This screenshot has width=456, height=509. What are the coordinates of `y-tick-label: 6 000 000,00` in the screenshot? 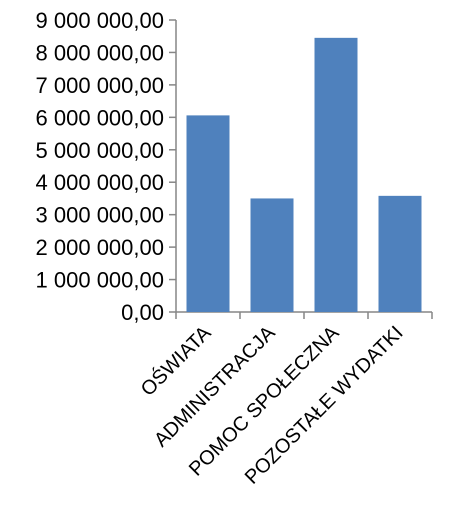 It's located at (100, 117).